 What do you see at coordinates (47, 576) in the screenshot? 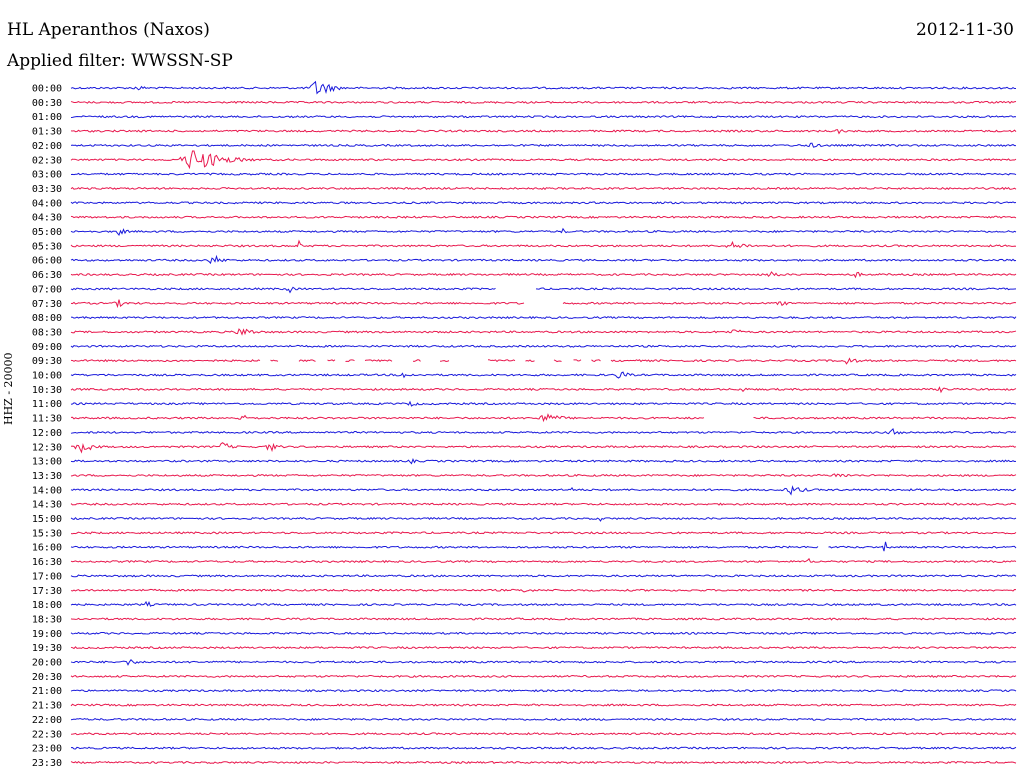
I see `time-tick-label: 17:00` at bounding box center [47, 576].